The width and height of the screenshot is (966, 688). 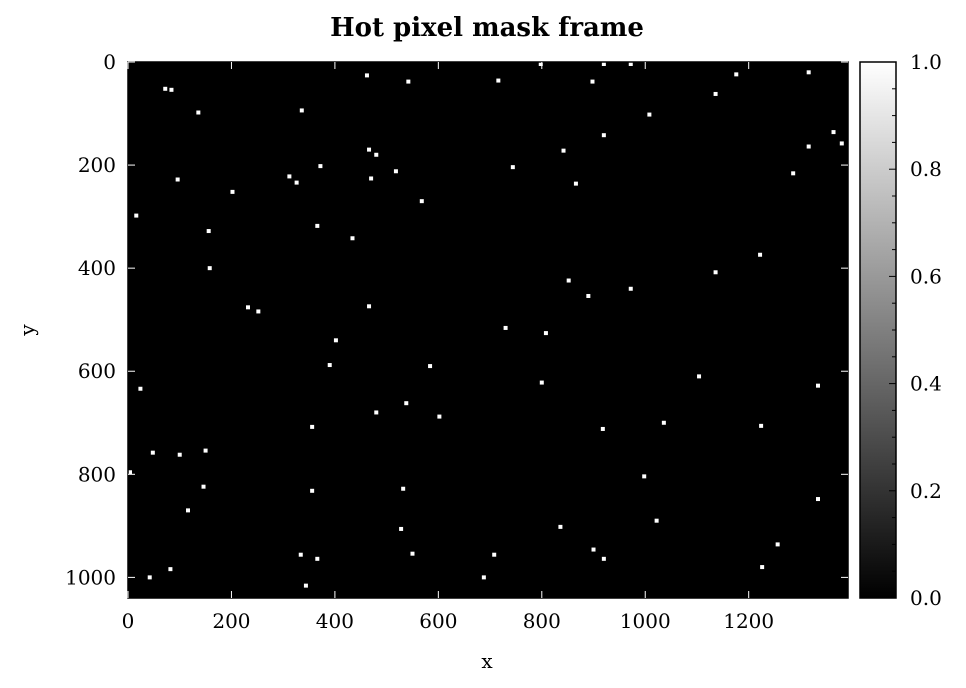 I want to click on colorbar, so click(x=878, y=330).